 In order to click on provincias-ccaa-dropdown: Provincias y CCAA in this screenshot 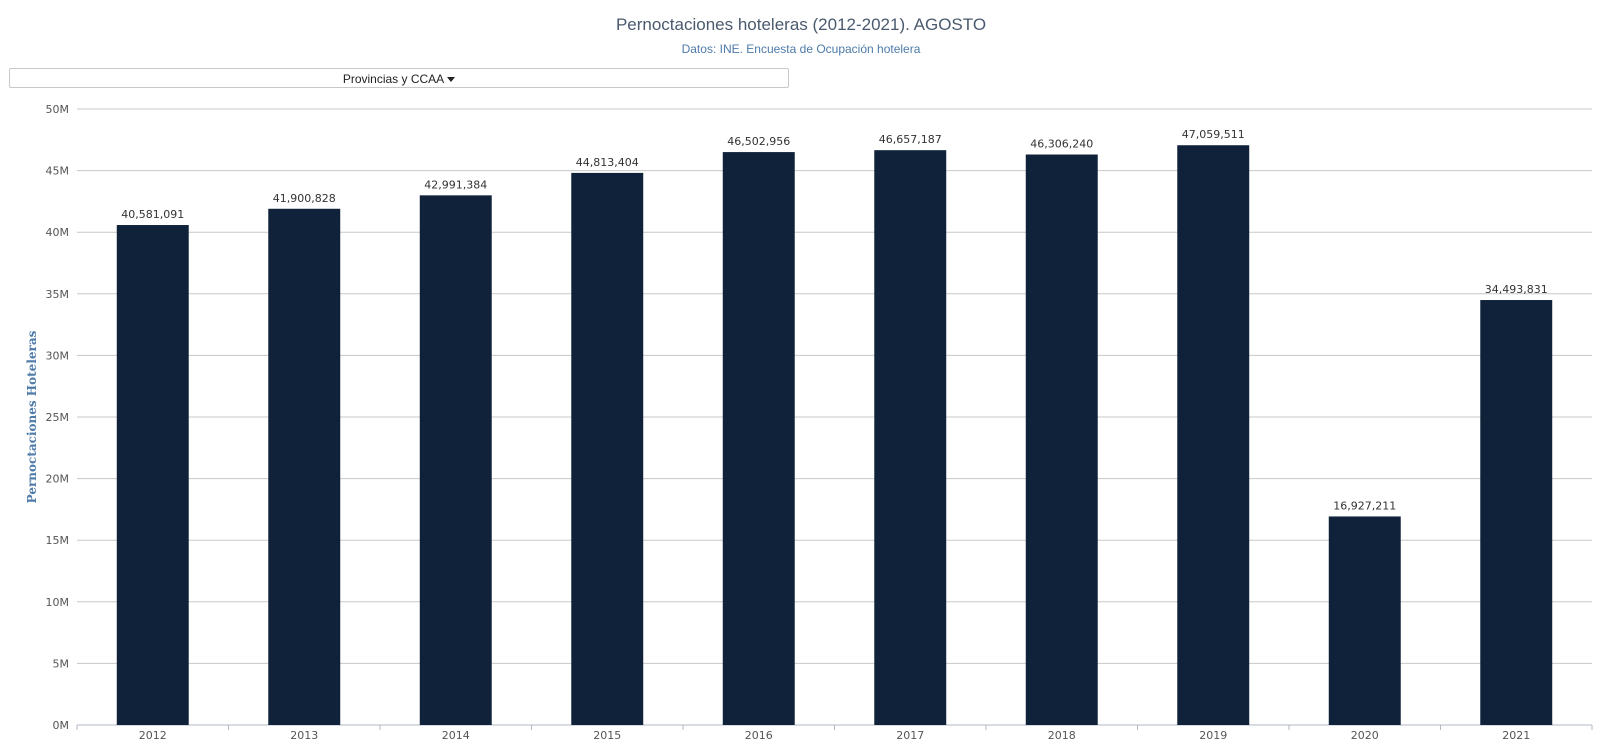, I will do `click(399, 78)`.